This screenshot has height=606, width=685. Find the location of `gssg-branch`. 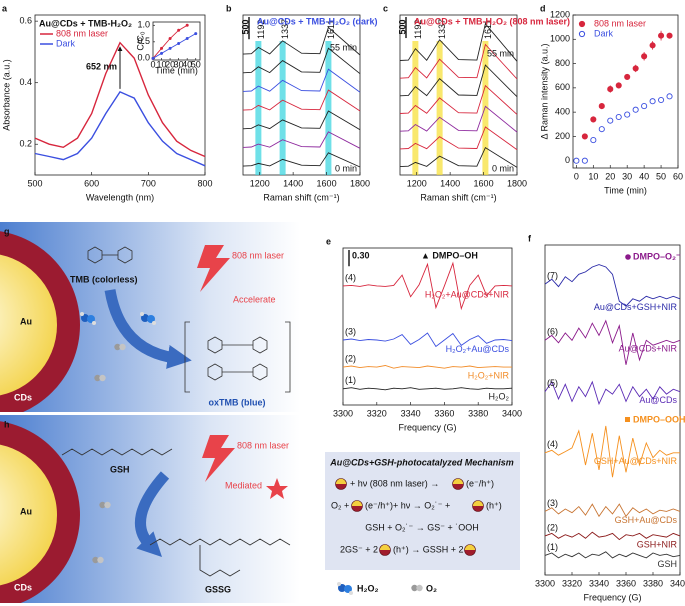

gssg-branch is located at coordinates (220, 561).